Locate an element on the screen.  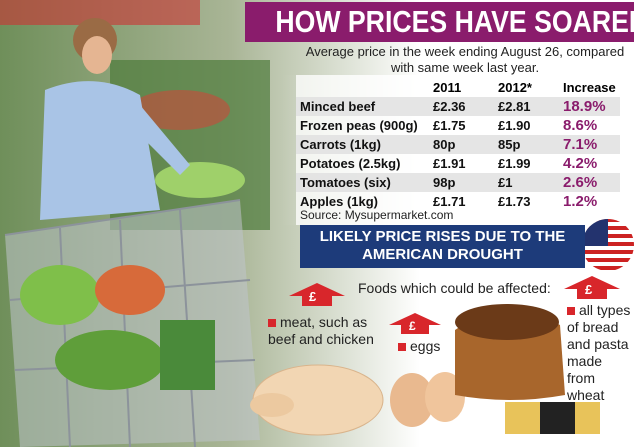
column-header: 2012* is located at coordinates (515, 87).